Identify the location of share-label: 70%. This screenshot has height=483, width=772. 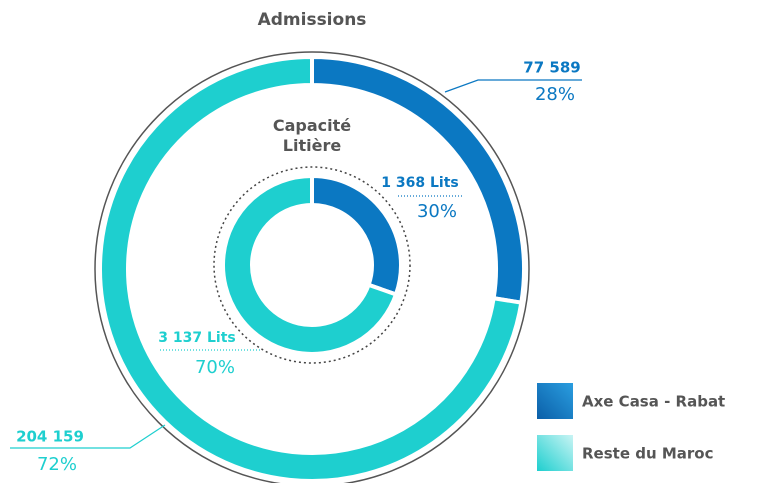
(215, 367).